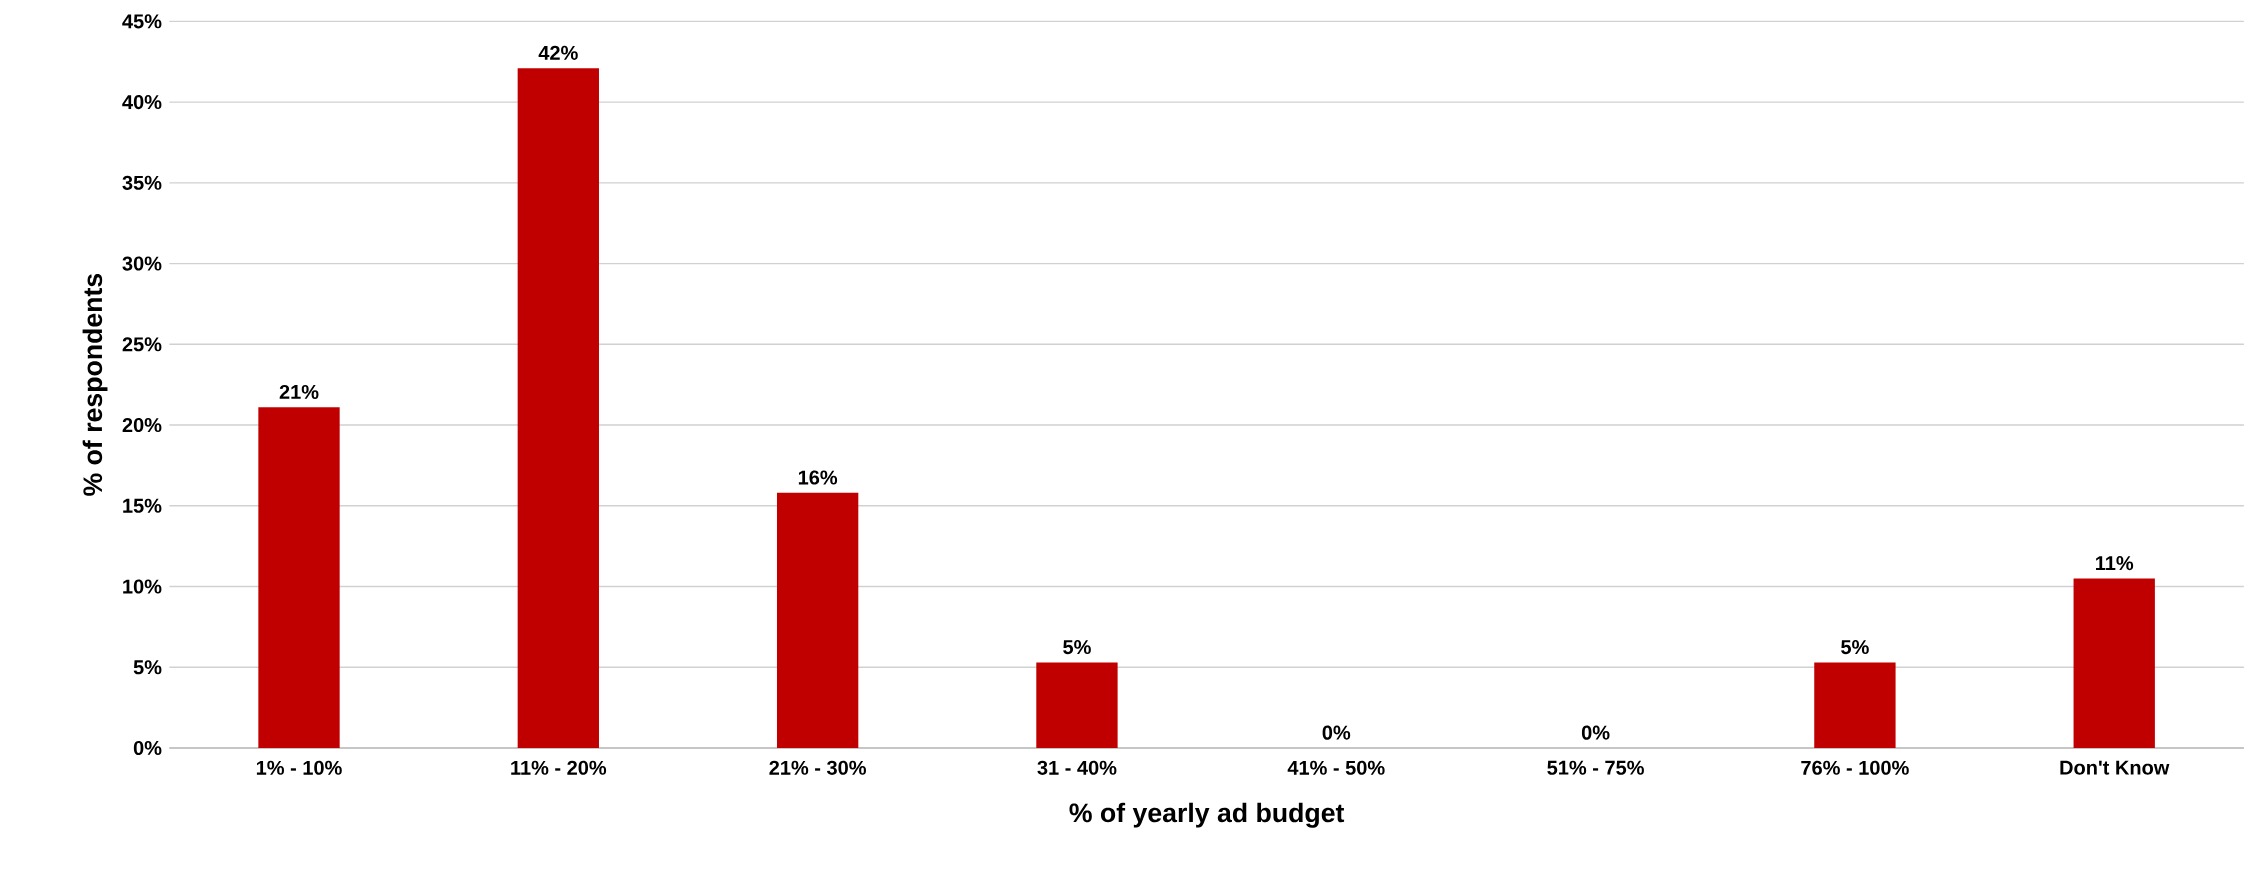 The height and width of the screenshot is (883, 2252). What do you see at coordinates (299, 392) in the screenshot?
I see `data-label: 21%` at bounding box center [299, 392].